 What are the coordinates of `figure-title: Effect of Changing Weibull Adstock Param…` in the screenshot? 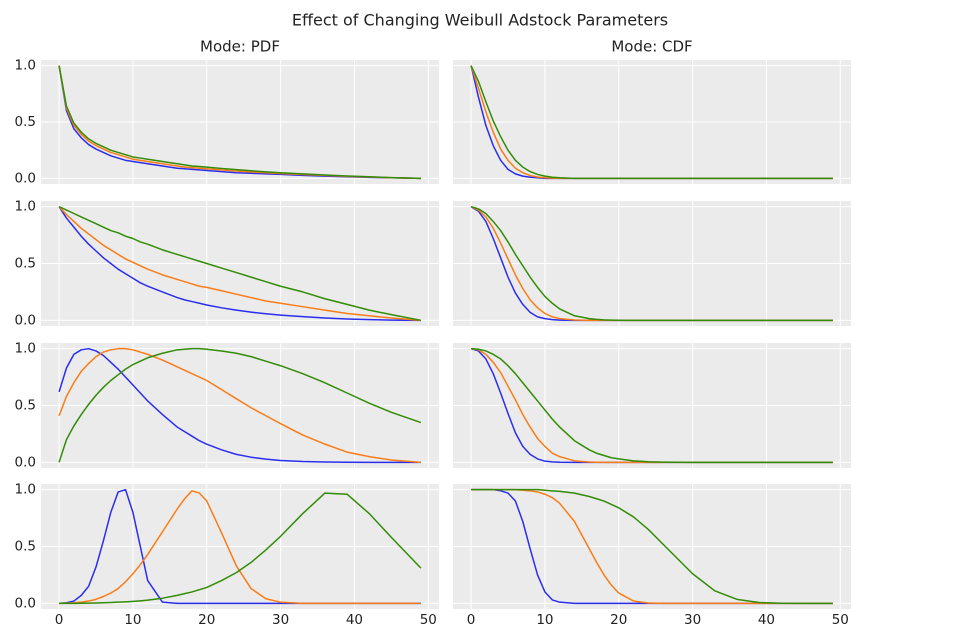 It's located at (480, 20).